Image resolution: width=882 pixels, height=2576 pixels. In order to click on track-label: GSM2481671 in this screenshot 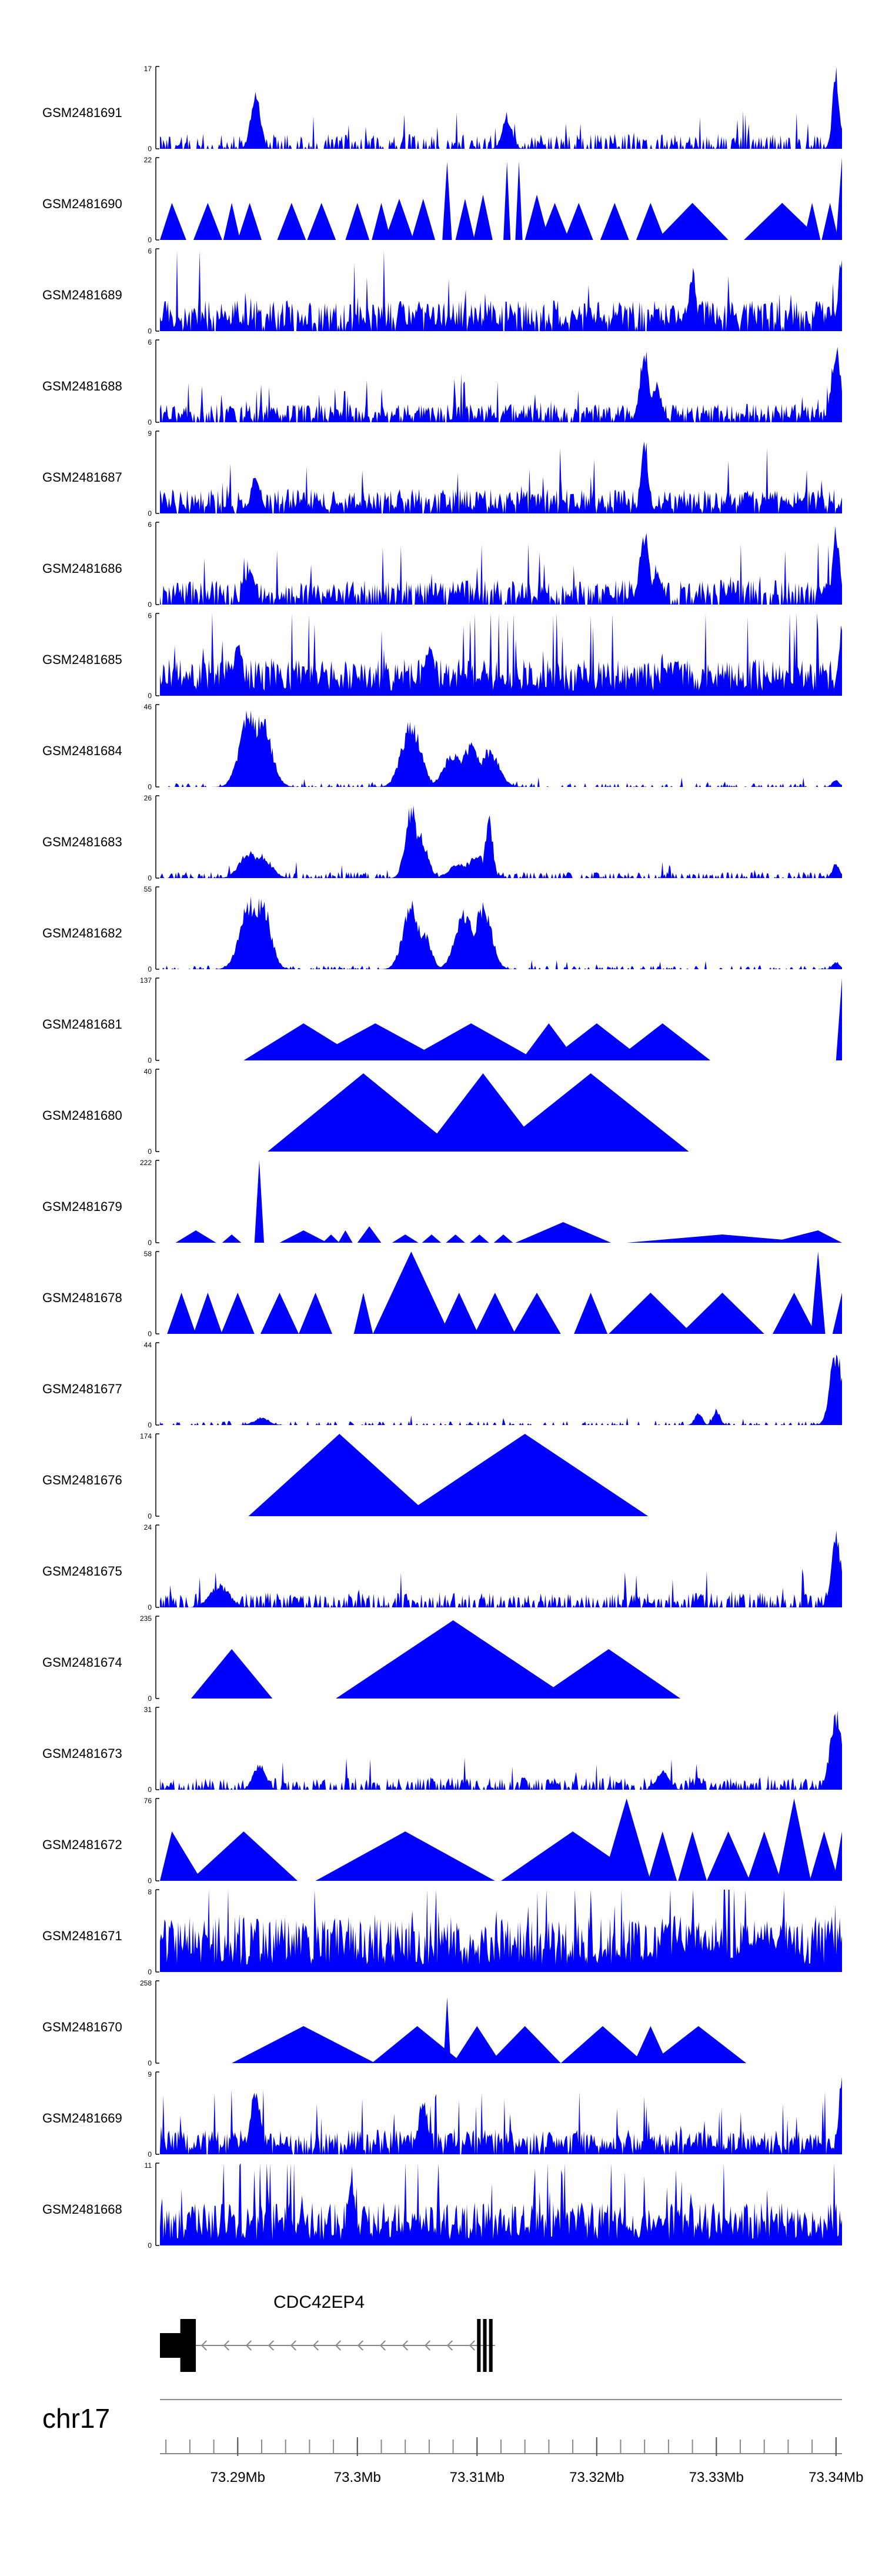, I will do `click(82, 1935)`.